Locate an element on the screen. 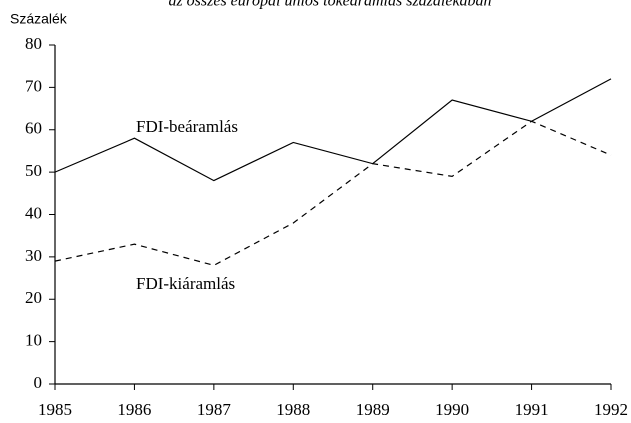 The image size is (631, 423). y-tick-label: 0 is located at coordinates (38, 382).